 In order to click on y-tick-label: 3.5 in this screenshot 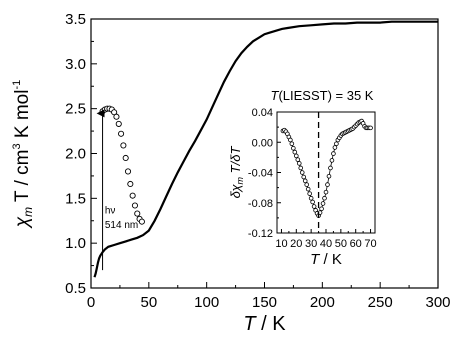, I will do `click(75, 19)`.